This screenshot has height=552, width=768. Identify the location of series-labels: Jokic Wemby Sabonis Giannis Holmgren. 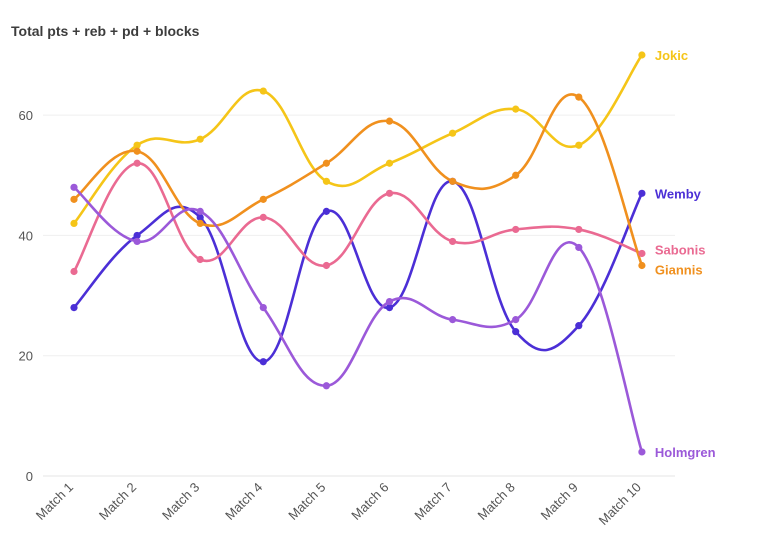
(685, 254).